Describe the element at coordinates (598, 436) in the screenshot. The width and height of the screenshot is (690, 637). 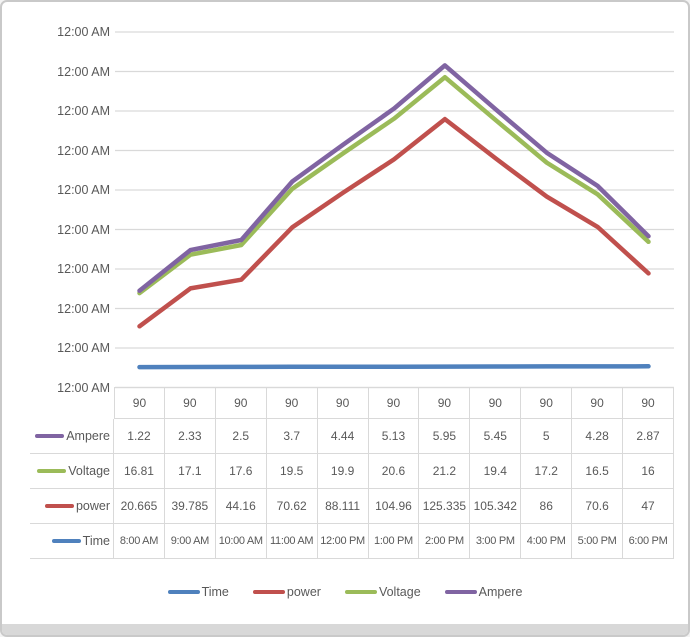
I see `table-cell: 4.28` at that location.